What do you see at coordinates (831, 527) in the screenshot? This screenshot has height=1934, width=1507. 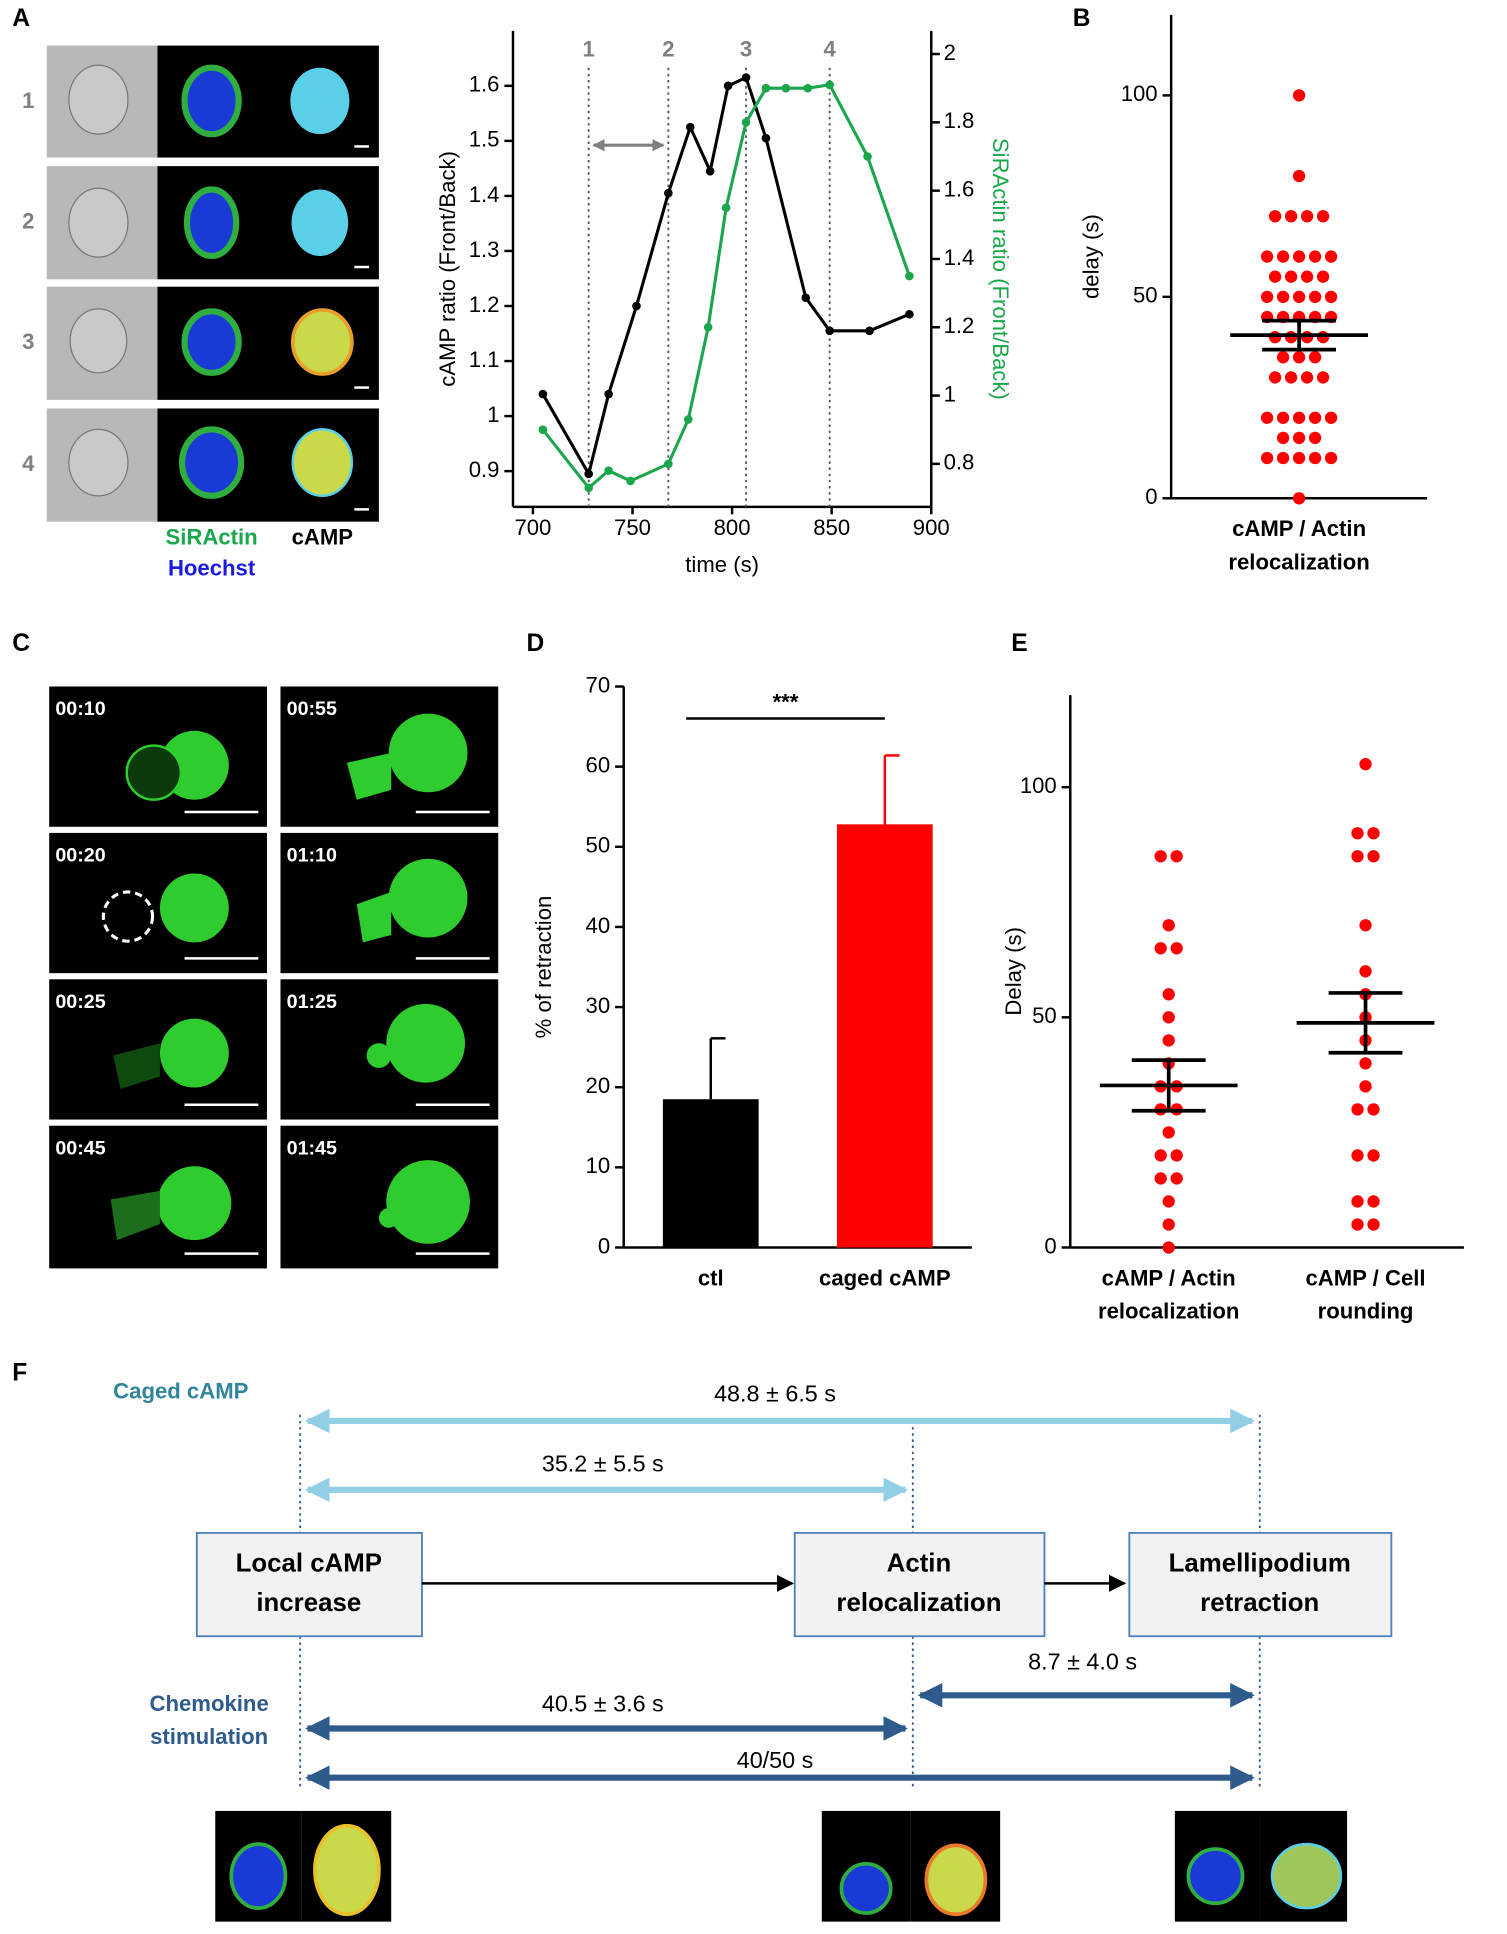 I see `x-tick-label: 850` at bounding box center [831, 527].